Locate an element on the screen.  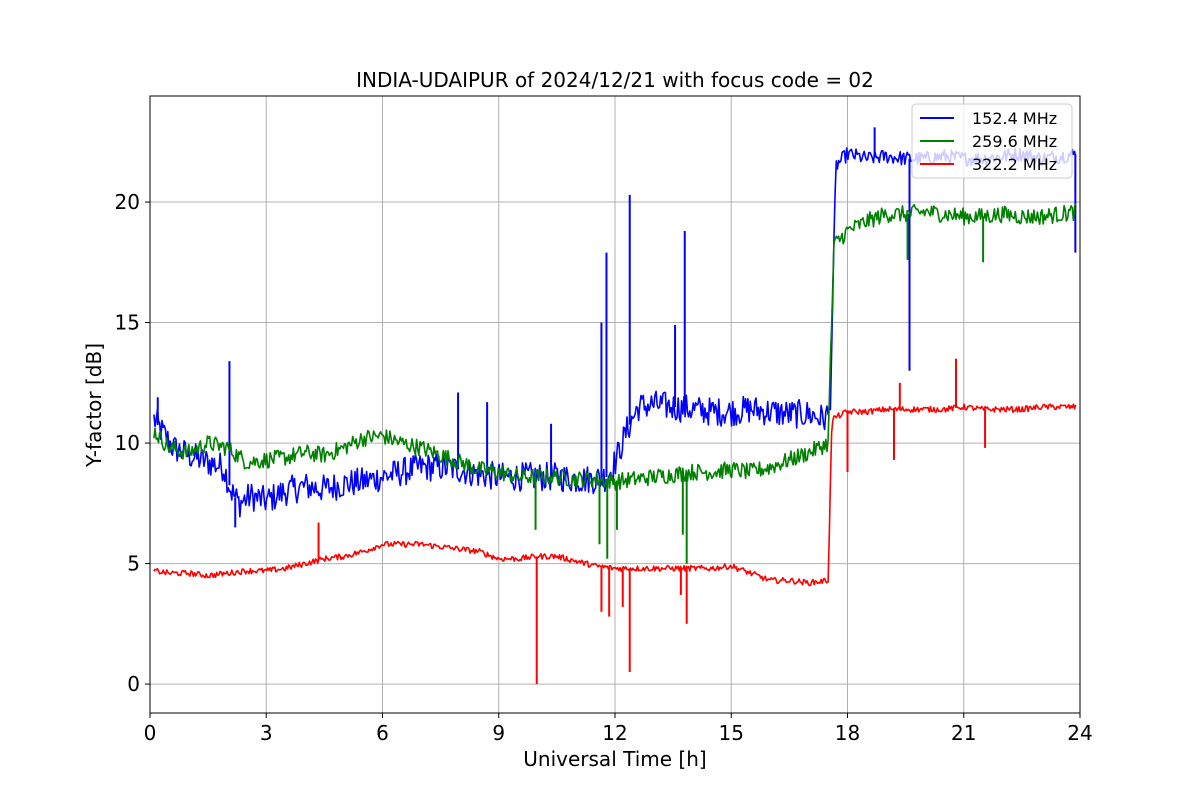
x-tick-label: 0 is located at coordinates (150, 733).